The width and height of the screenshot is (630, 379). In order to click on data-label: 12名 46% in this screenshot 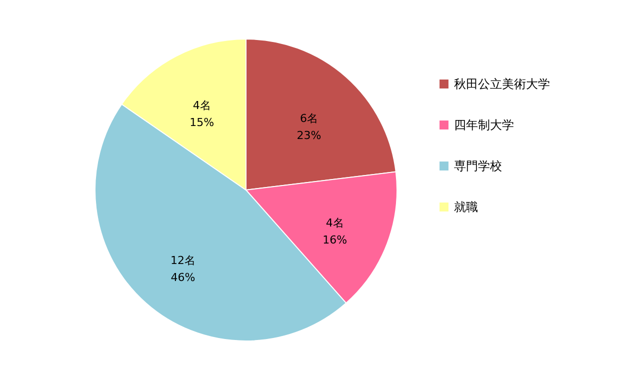, I will do `click(183, 269)`.